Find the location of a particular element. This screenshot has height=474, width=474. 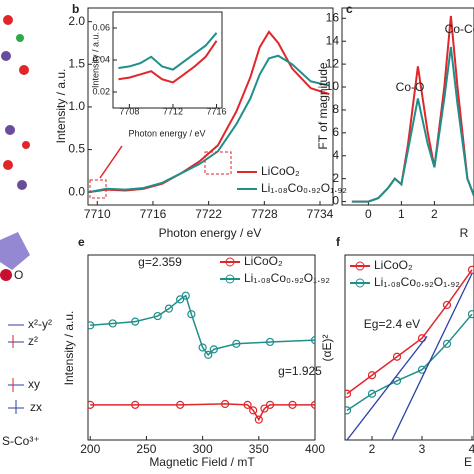

y-tick-label: 8 is located at coordinates (335, 109).